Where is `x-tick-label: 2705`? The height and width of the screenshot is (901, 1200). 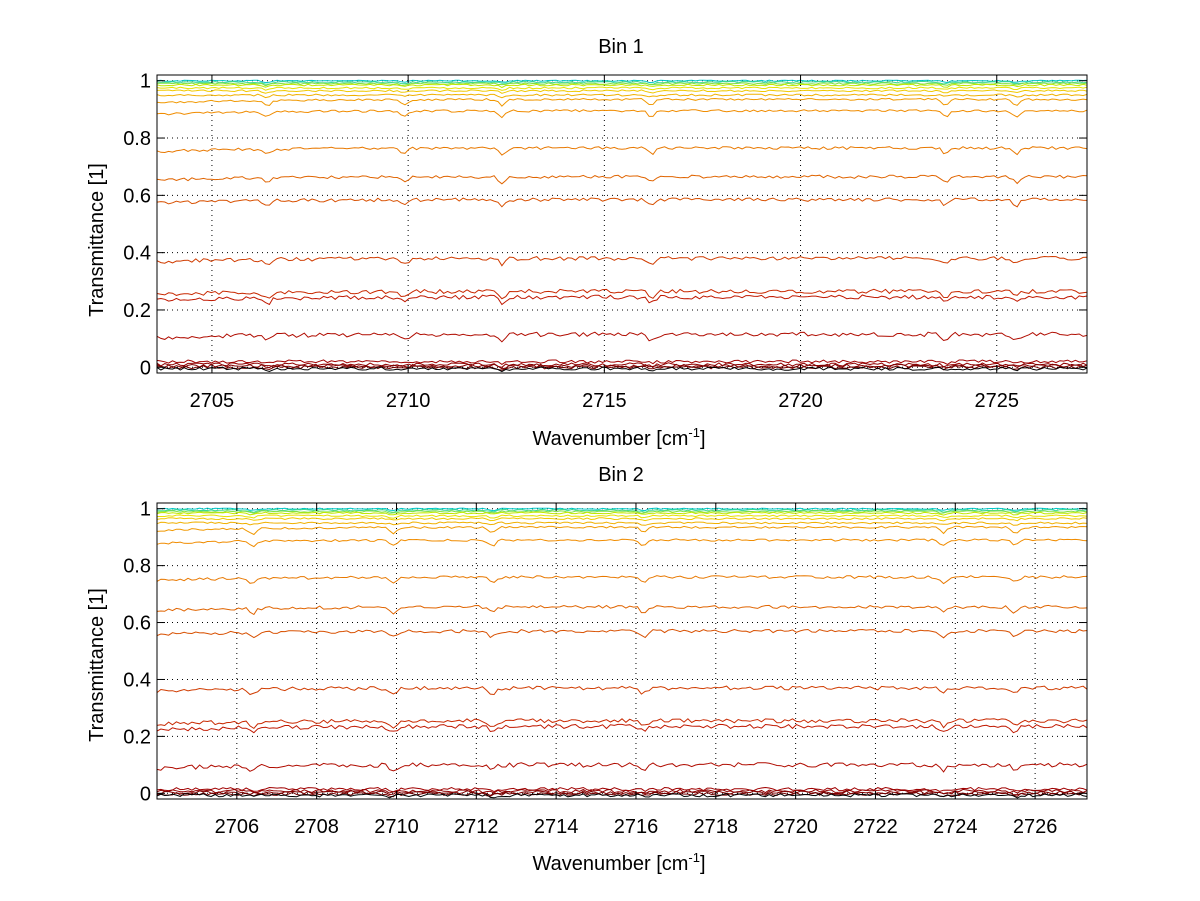
x-tick-label: 2705 is located at coordinates (212, 401).